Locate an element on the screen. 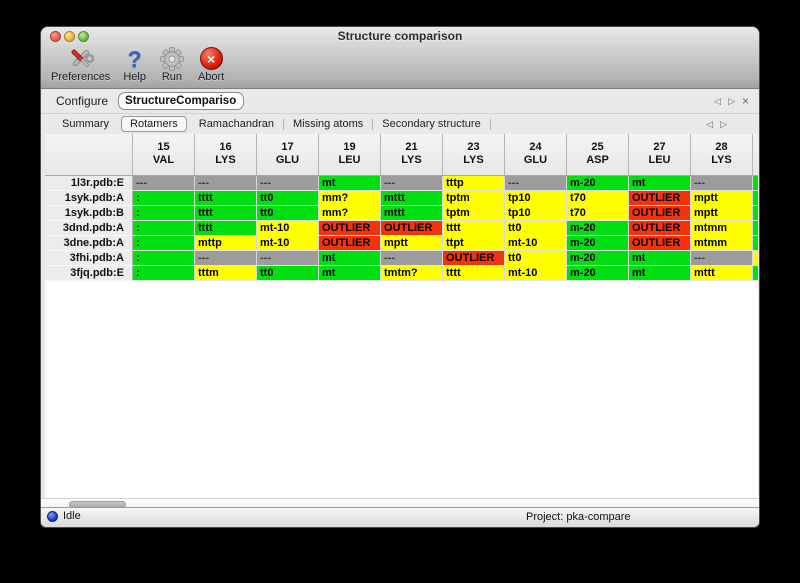  configure-name-input is located at coordinates (181, 101).